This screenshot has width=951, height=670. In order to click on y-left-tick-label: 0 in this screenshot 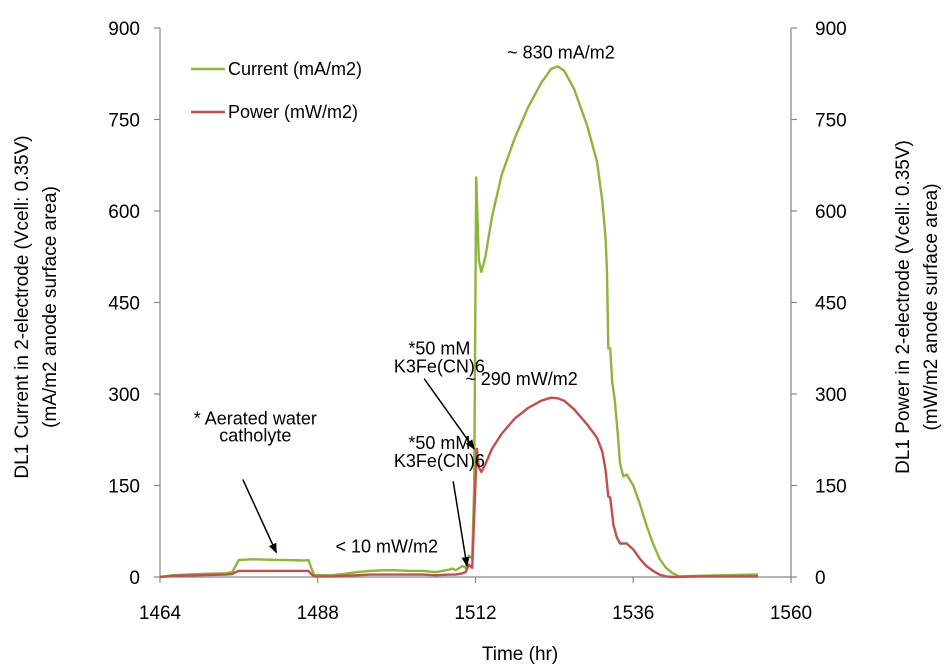, I will do `click(134, 578)`.